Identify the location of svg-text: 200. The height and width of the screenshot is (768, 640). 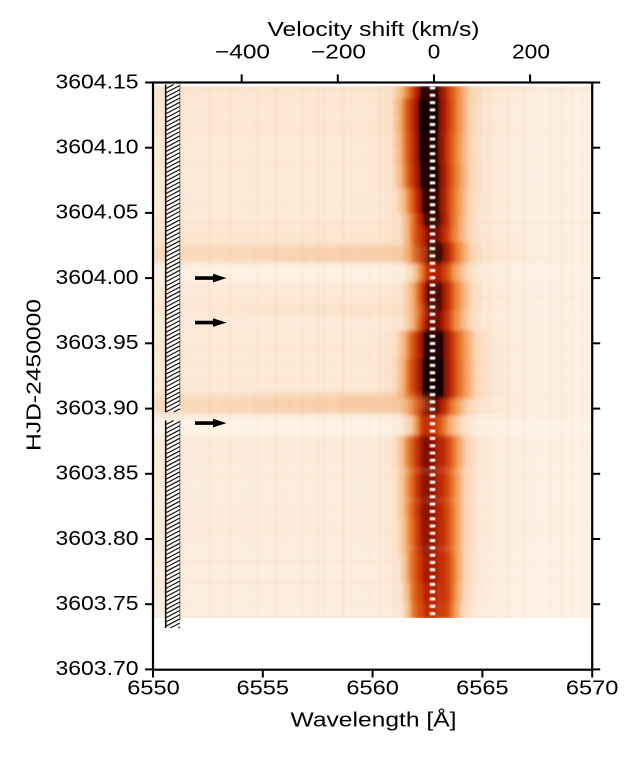
(531, 53).